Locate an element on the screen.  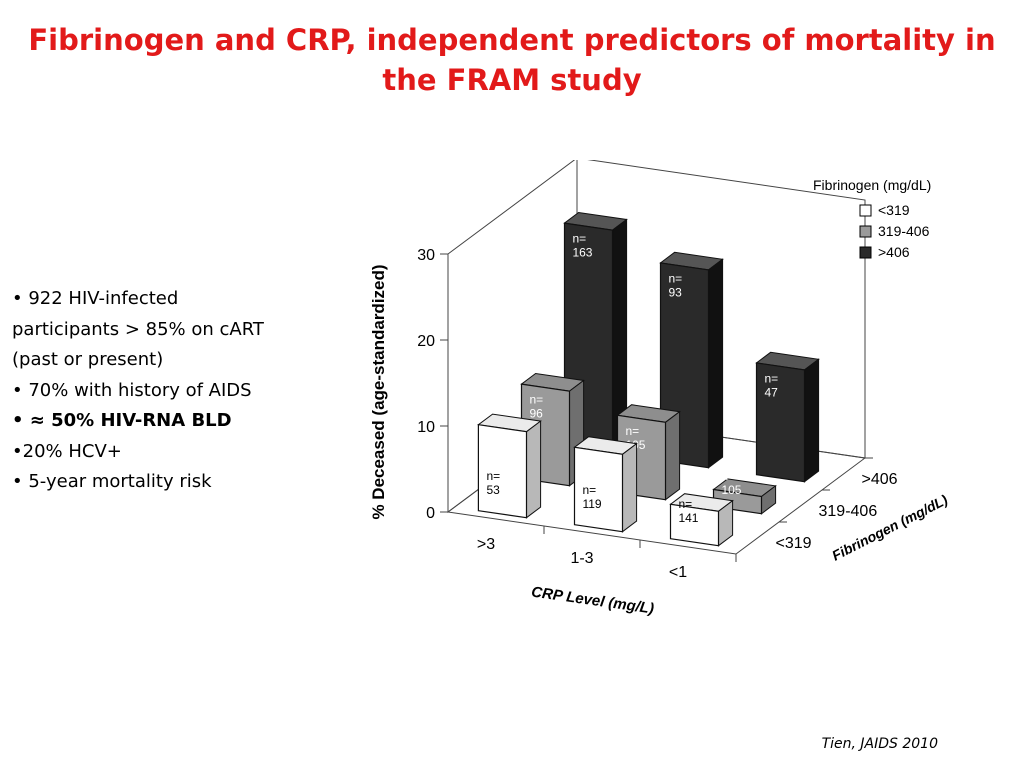
bullet-item: • 5-year mortality risk is located at coordinates (112, 481).